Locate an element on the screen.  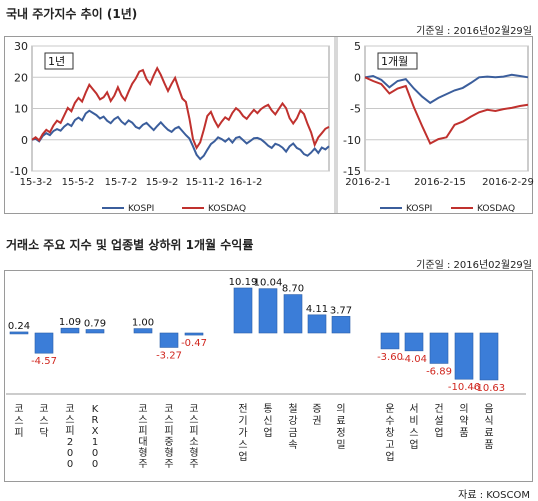
section2-title: 거래소 주요 지수 및 업종별 상하위 1개월 수익률 is located at coordinates (130, 245).